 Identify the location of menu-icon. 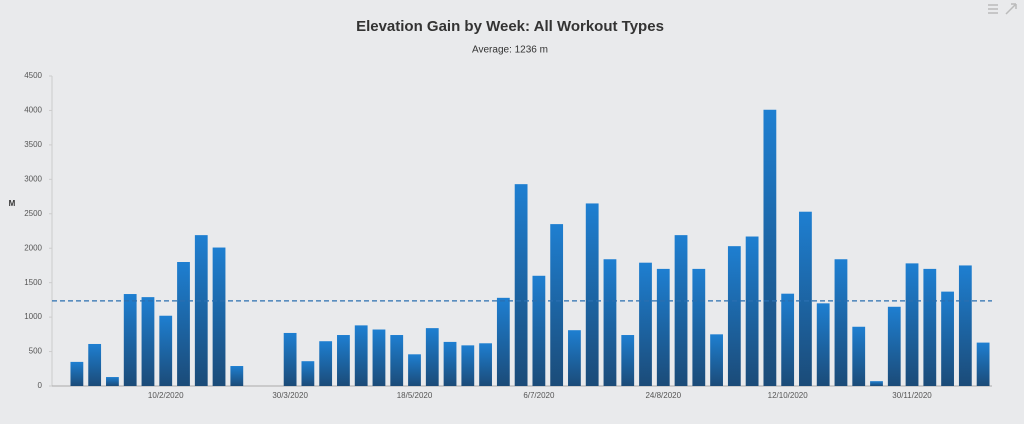
(993, 9).